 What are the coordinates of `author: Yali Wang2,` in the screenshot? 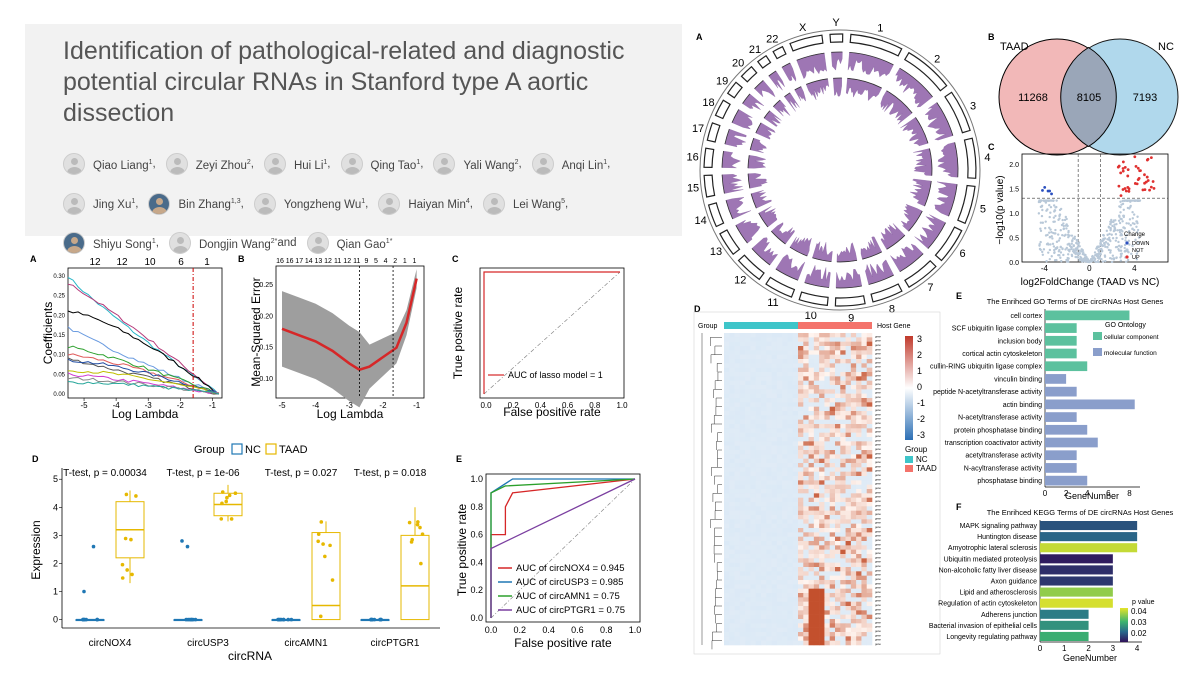 It's located at (477, 164).